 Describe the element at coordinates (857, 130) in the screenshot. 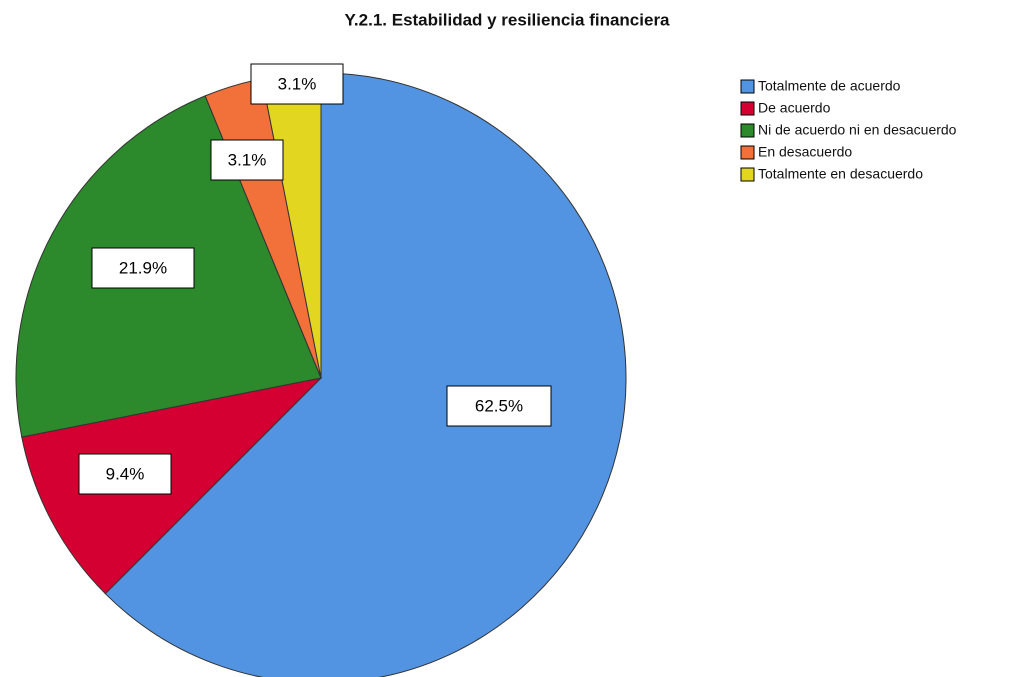

I see `legend-label: Ni de acuerdo ni en desacuerdo` at that location.